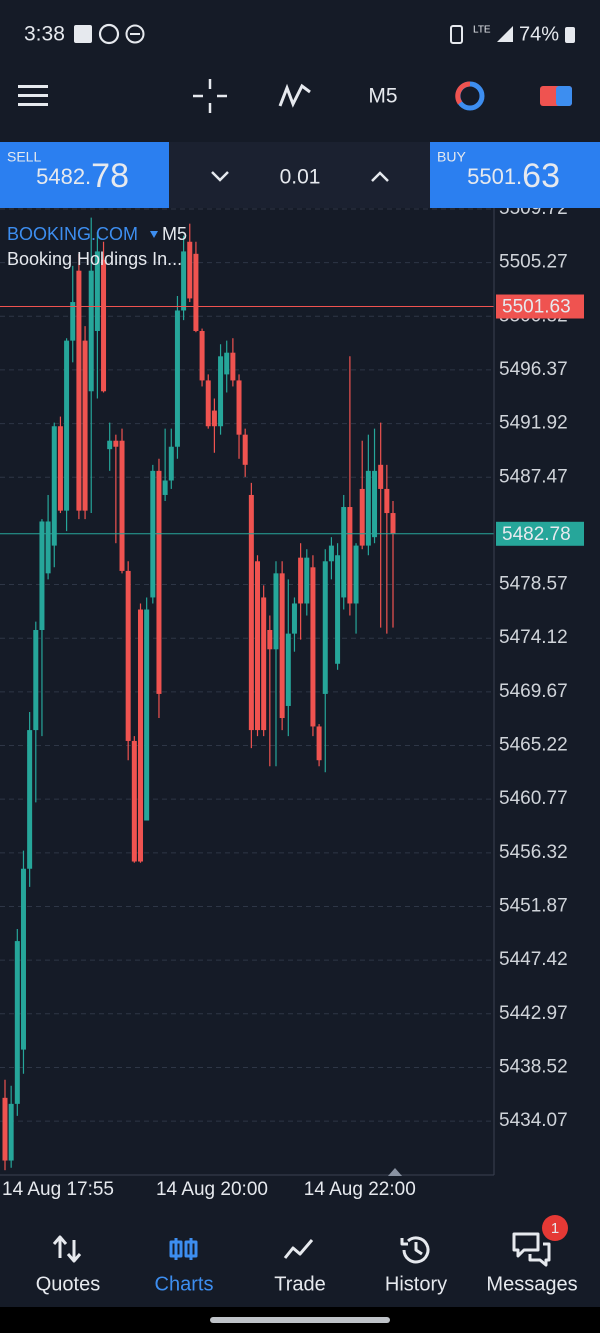  What do you see at coordinates (536, 307) in the screenshot?
I see `ask-label: 5501.63` at bounding box center [536, 307].